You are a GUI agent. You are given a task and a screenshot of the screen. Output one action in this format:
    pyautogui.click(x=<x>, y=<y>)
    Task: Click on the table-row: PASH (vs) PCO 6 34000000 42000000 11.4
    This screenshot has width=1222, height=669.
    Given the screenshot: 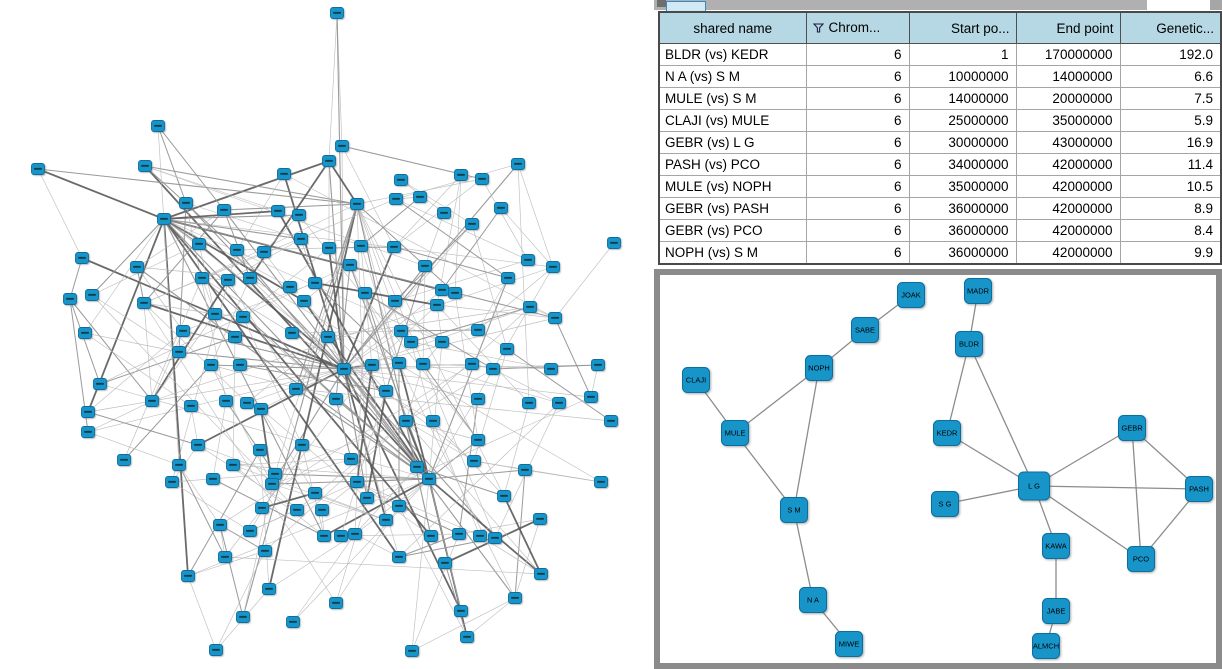 What is the action you would take?
    pyautogui.click(x=940, y=164)
    